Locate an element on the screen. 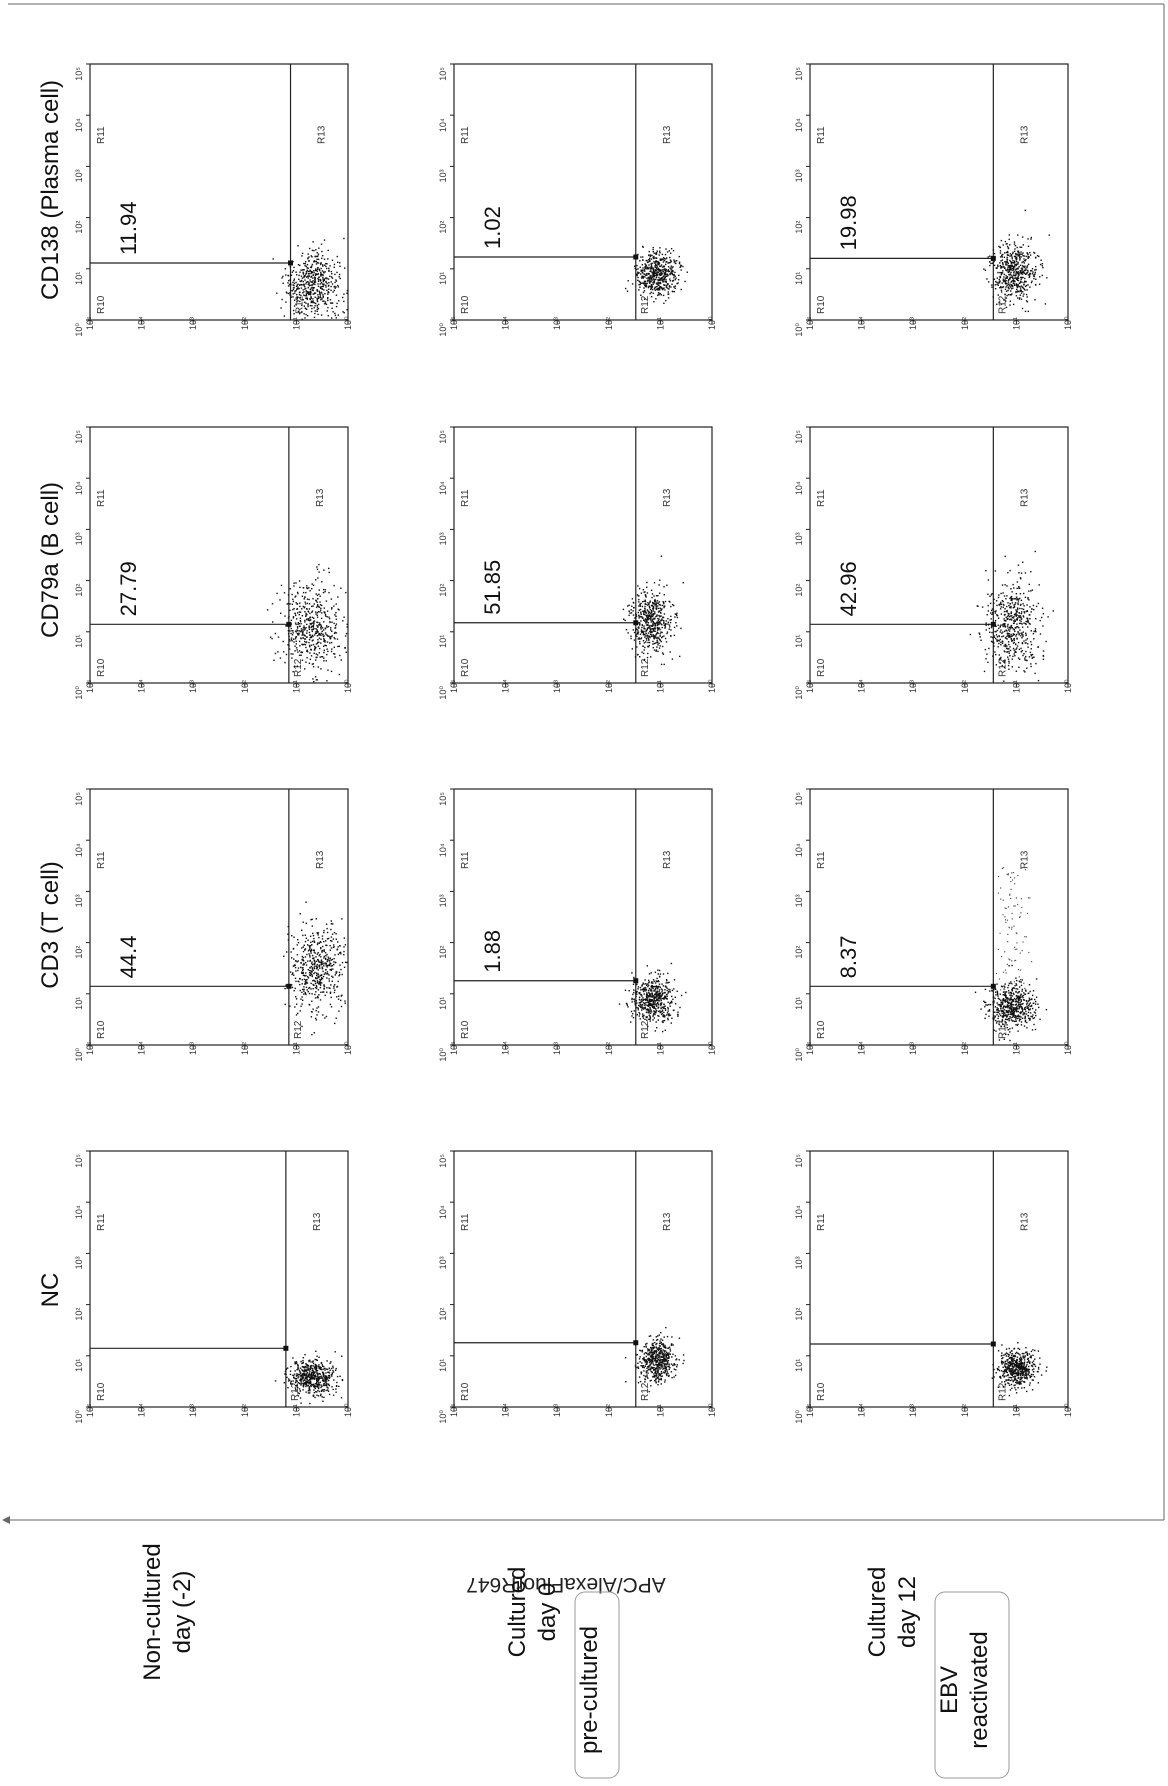 Image resolution: width=1168 pixels, height=1786 pixels. gate-percent-label: 27.79 is located at coordinates (128, 588).